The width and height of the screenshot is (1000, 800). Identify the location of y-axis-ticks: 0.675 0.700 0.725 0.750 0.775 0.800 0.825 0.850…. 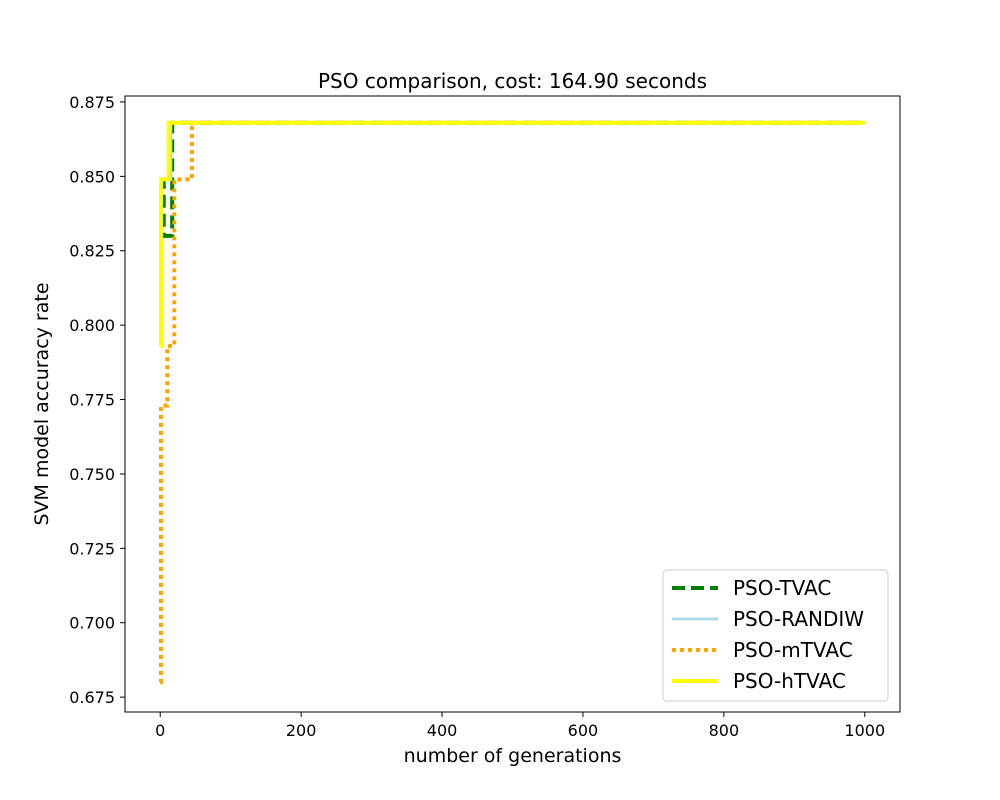
(97, 400).